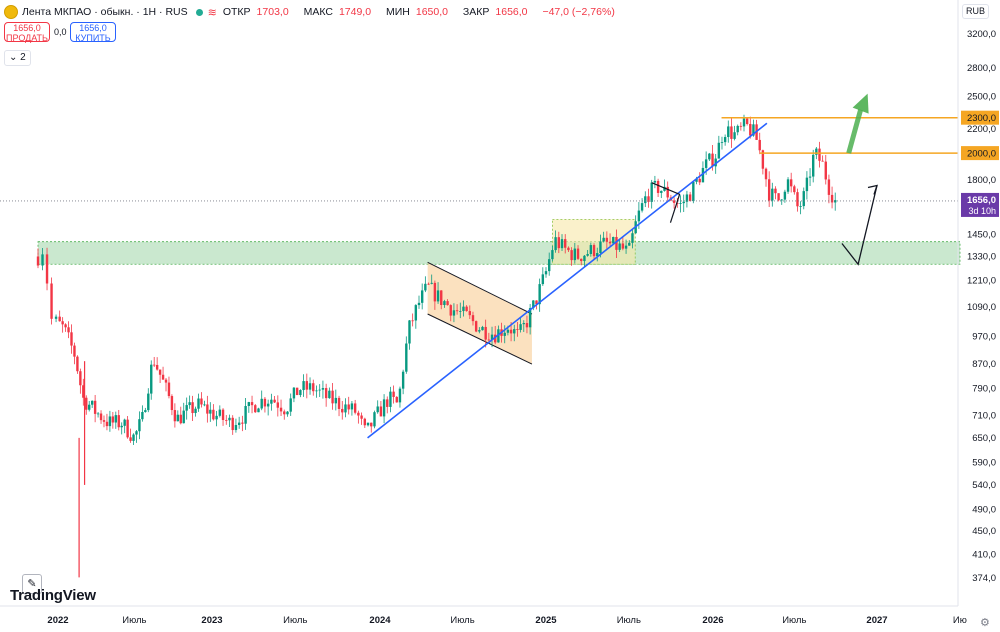  Describe the element at coordinates (984, 336) in the screenshot. I see `price-tick-label: 970,0` at that location.